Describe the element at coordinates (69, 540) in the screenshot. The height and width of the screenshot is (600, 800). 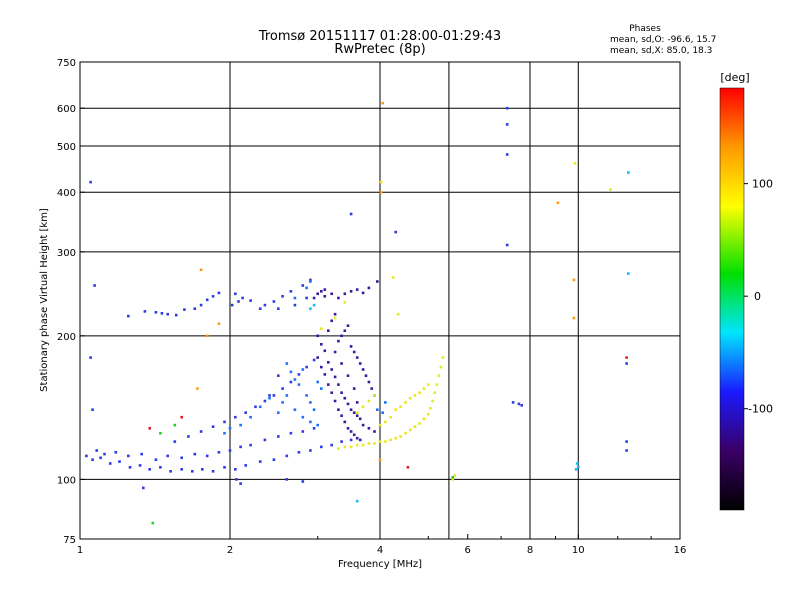
I see `y-tick-label: 75` at that location.